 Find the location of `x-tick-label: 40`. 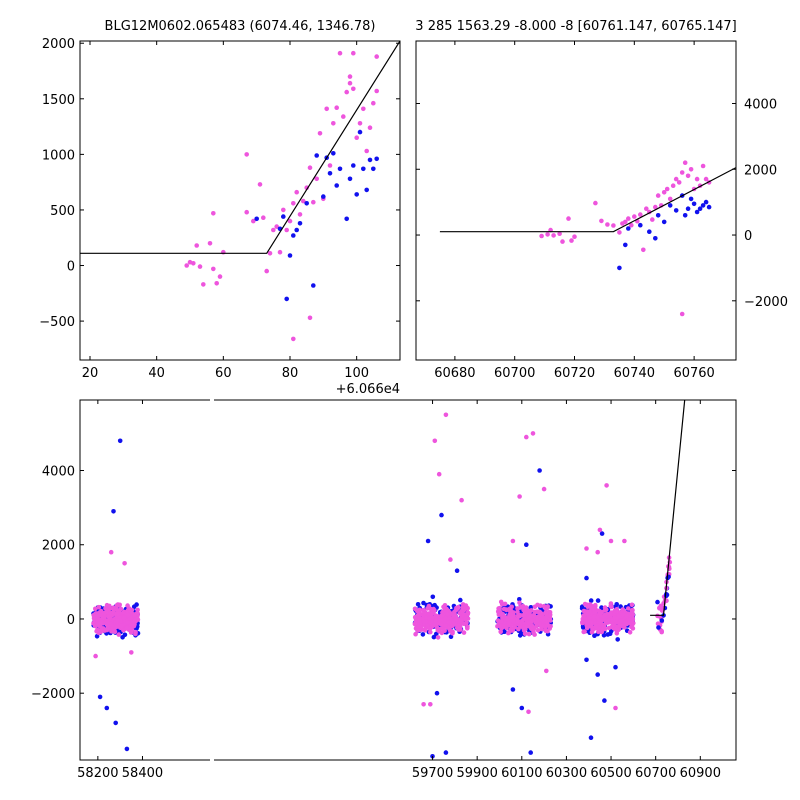

x-tick-label: 40 is located at coordinates (156, 373).